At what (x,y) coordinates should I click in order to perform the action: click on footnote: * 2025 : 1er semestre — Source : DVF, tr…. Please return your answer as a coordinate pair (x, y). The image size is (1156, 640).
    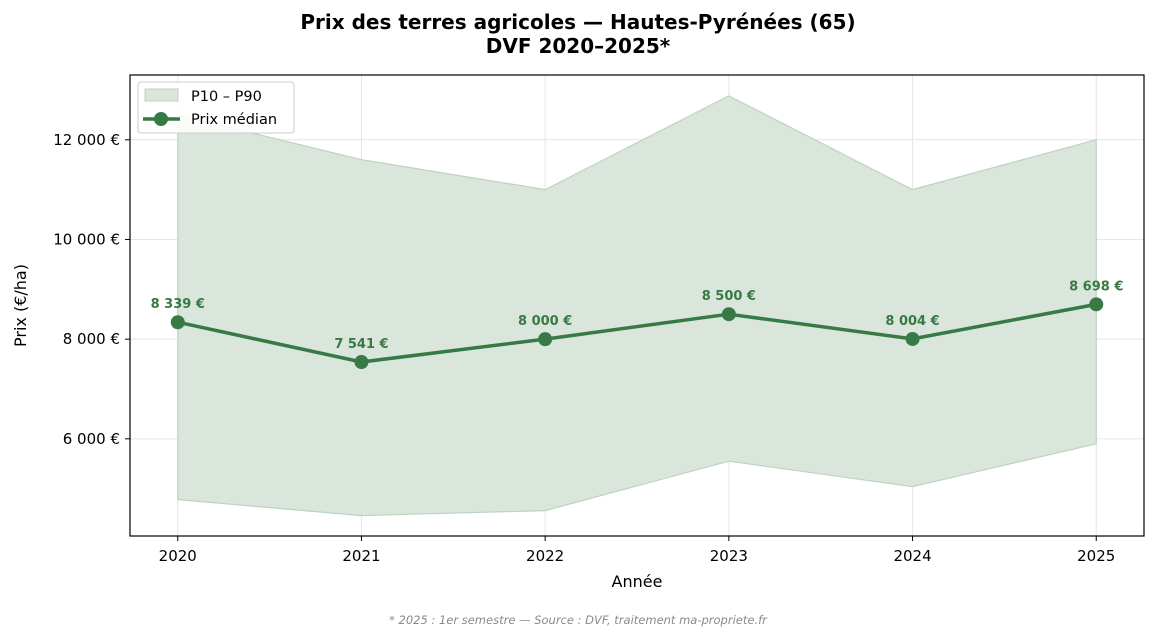
    Looking at the image, I should click on (578, 620).